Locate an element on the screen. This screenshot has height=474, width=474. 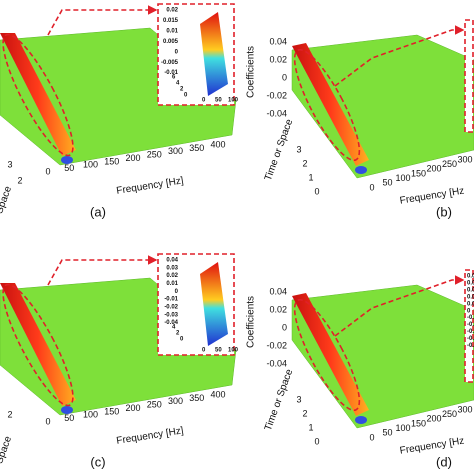
x-axis-label: Frequency [Hz is located at coordinates (432, 196).